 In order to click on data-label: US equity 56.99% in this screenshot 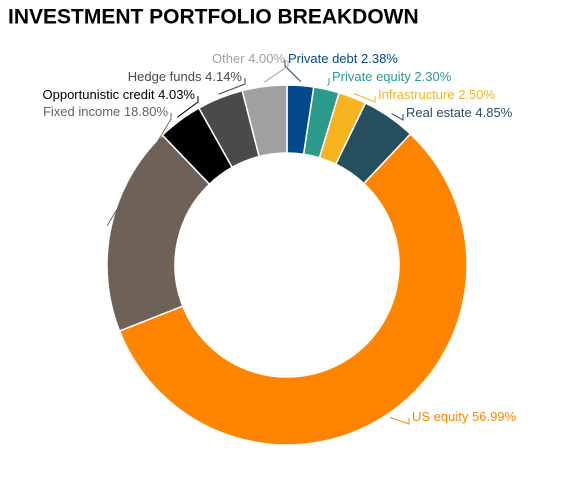, I will do `click(464, 416)`.